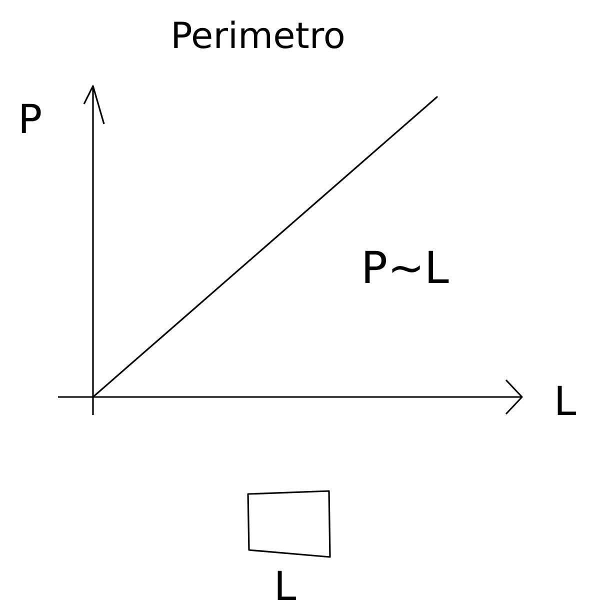 This screenshot has height=606, width=590. Describe the element at coordinates (258, 36) in the screenshot. I see `chart-title: Perimetro` at that location.